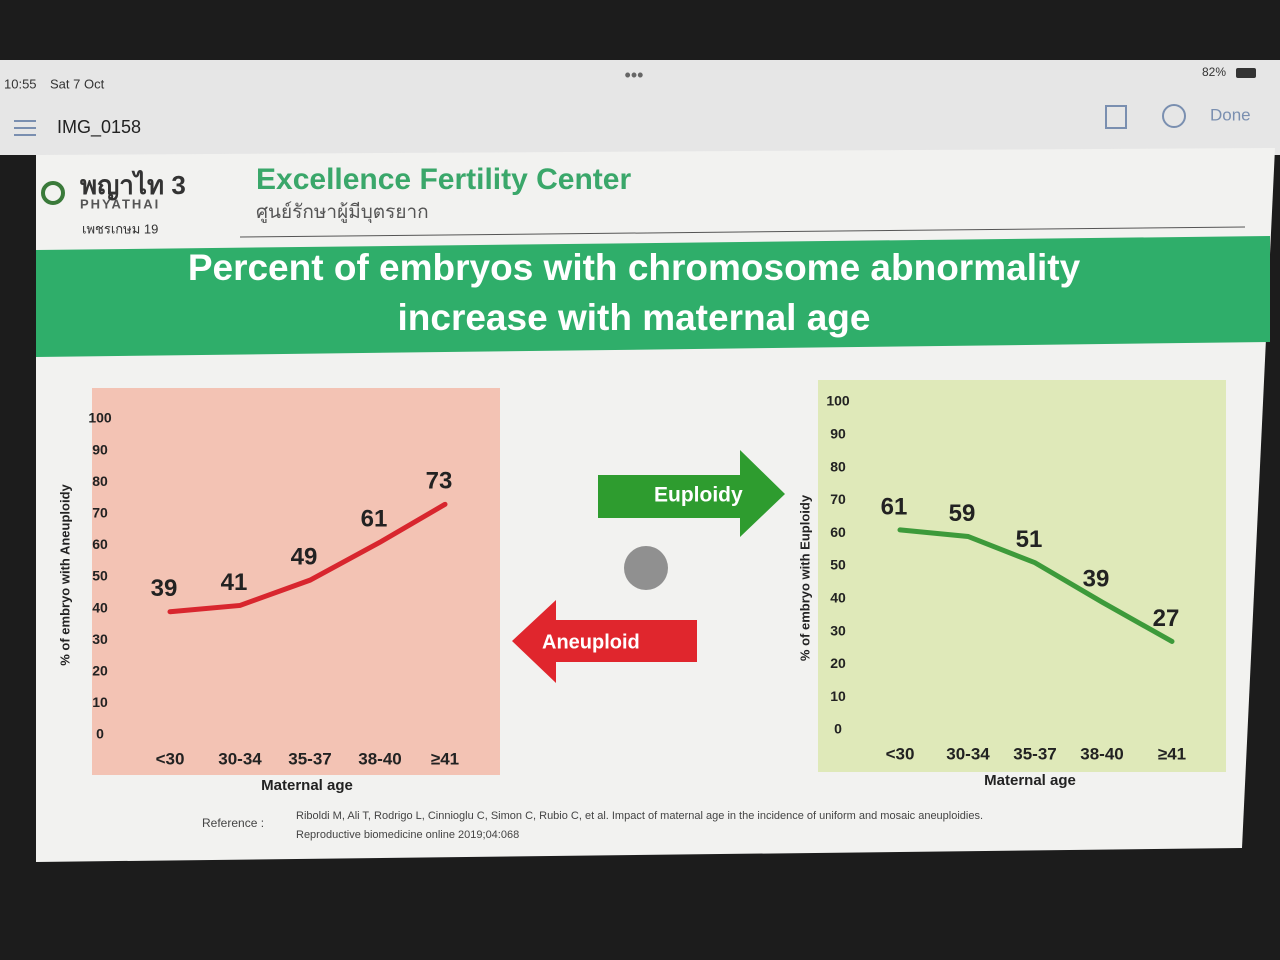  What do you see at coordinates (53, 193) in the screenshot?
I see `logo-mark` at bounding box center [53, 193].